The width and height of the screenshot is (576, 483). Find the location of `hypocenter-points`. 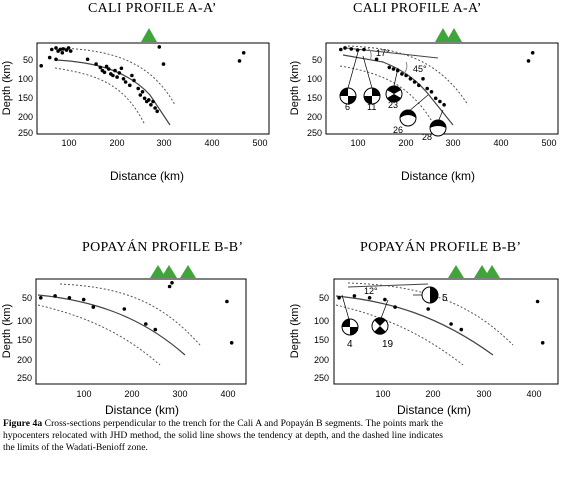

hypocenter-points is located at coordinates (437, 76).